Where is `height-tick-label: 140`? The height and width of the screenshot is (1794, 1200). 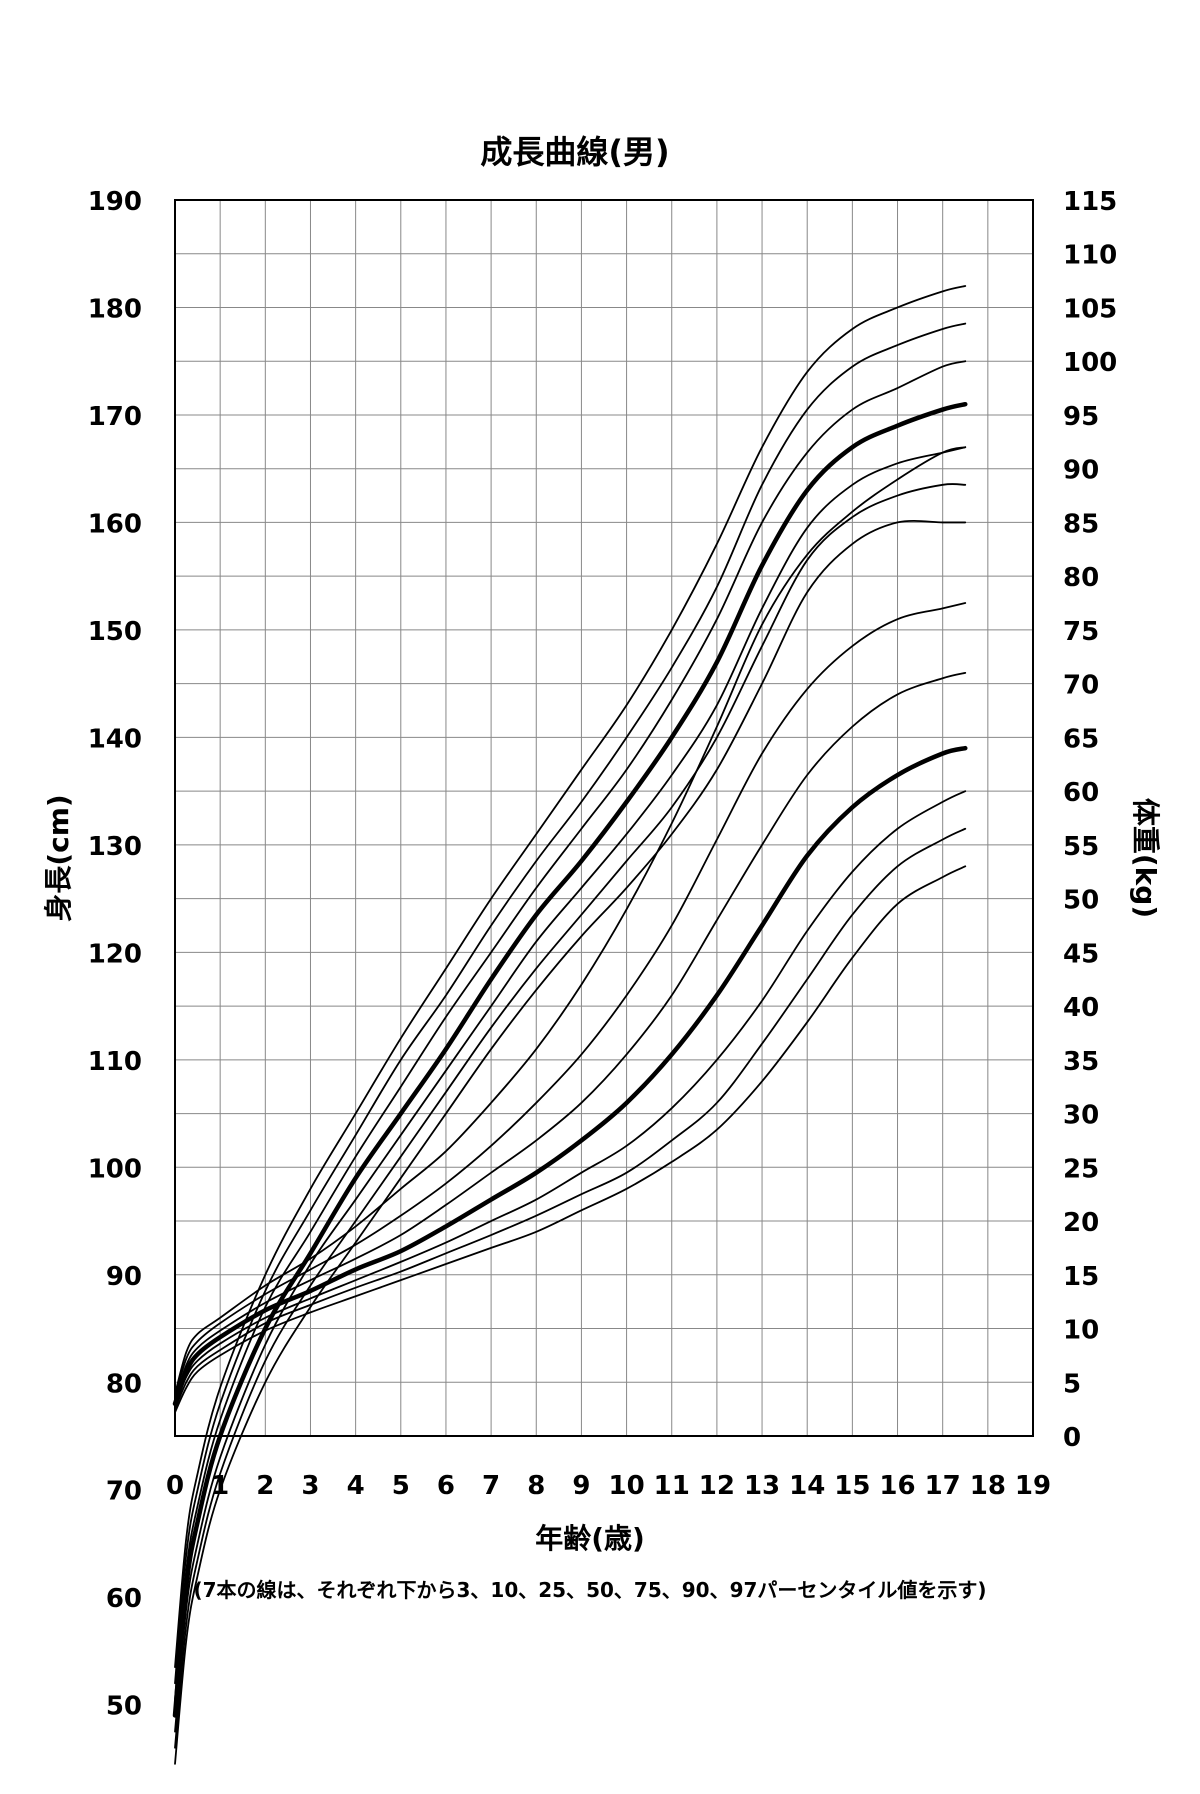 height-tick-label: 140 is located at coordinates (115, 739).